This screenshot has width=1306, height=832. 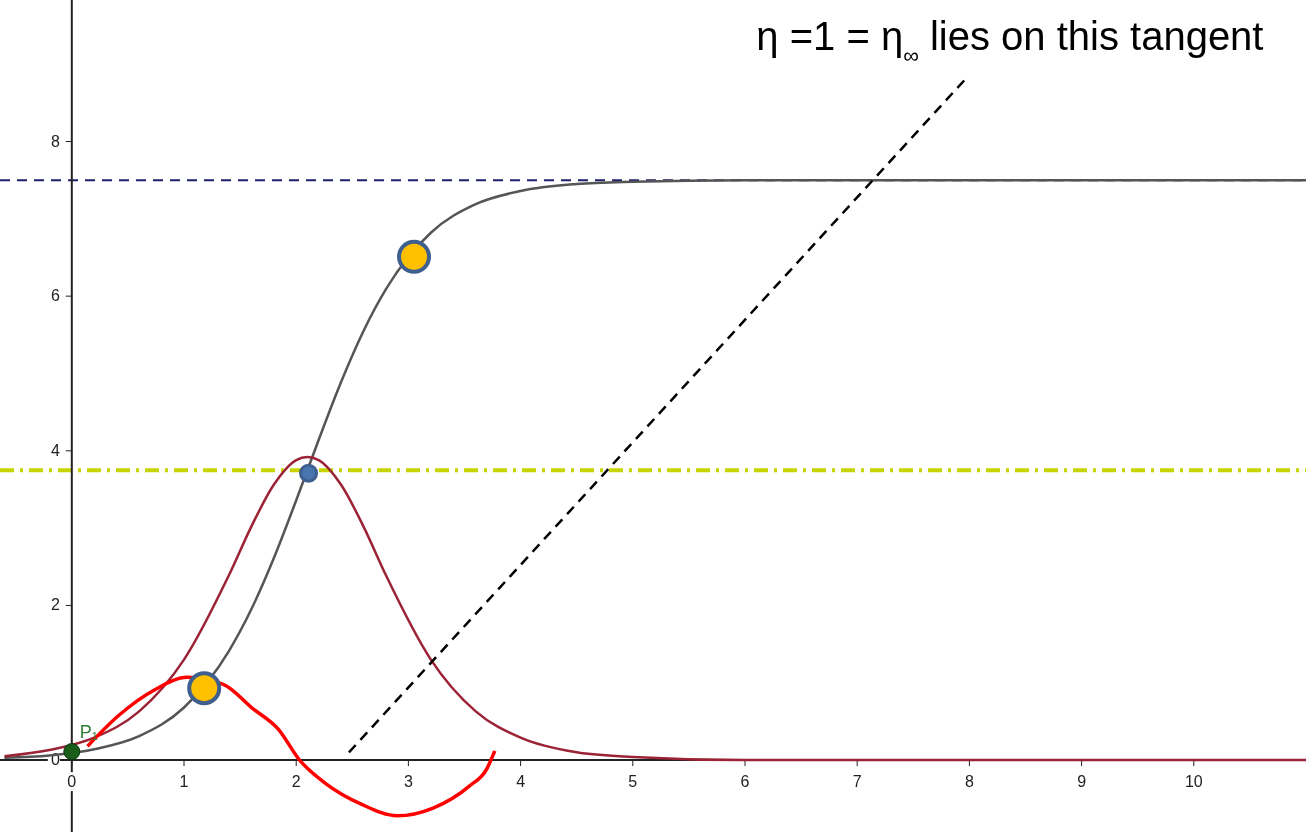 What do you see at coordinates (55, 141) in the screenshot?
I see `y-tick-label: 8` at bounding box center [55, 141].